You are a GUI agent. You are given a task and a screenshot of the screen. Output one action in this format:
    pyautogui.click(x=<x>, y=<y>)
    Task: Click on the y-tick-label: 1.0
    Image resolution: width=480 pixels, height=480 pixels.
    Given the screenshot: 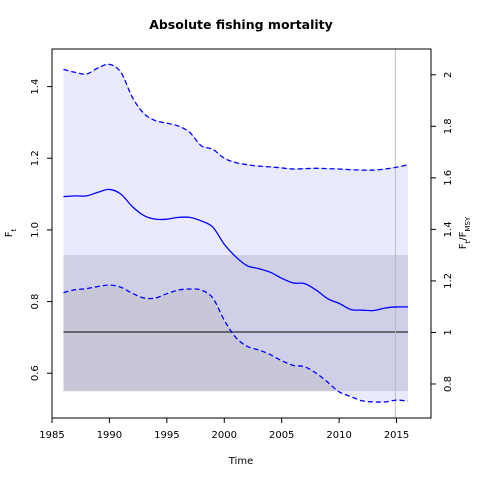 What is the action you would take?
    pyautogui.click(x=35, y=230)
    